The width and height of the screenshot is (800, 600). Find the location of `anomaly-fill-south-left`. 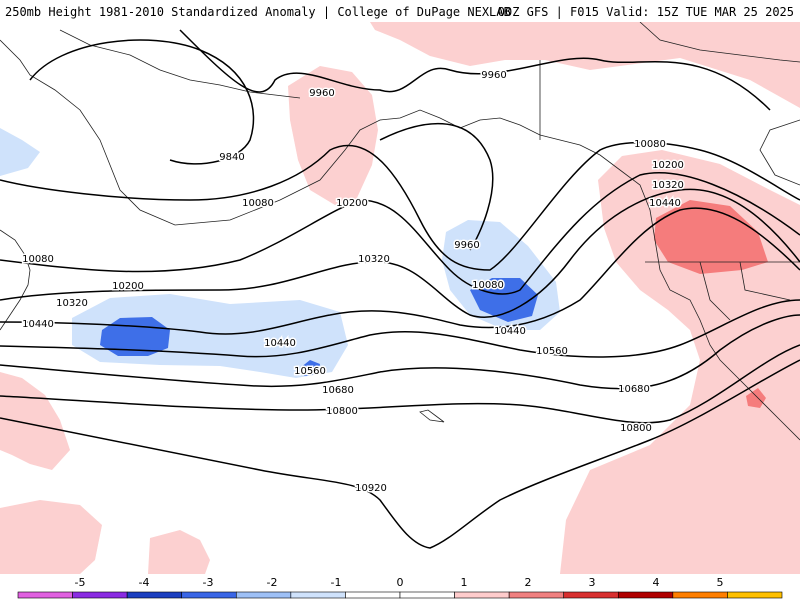

anomaly-fill-south-left is located at coordinates (51, 537).